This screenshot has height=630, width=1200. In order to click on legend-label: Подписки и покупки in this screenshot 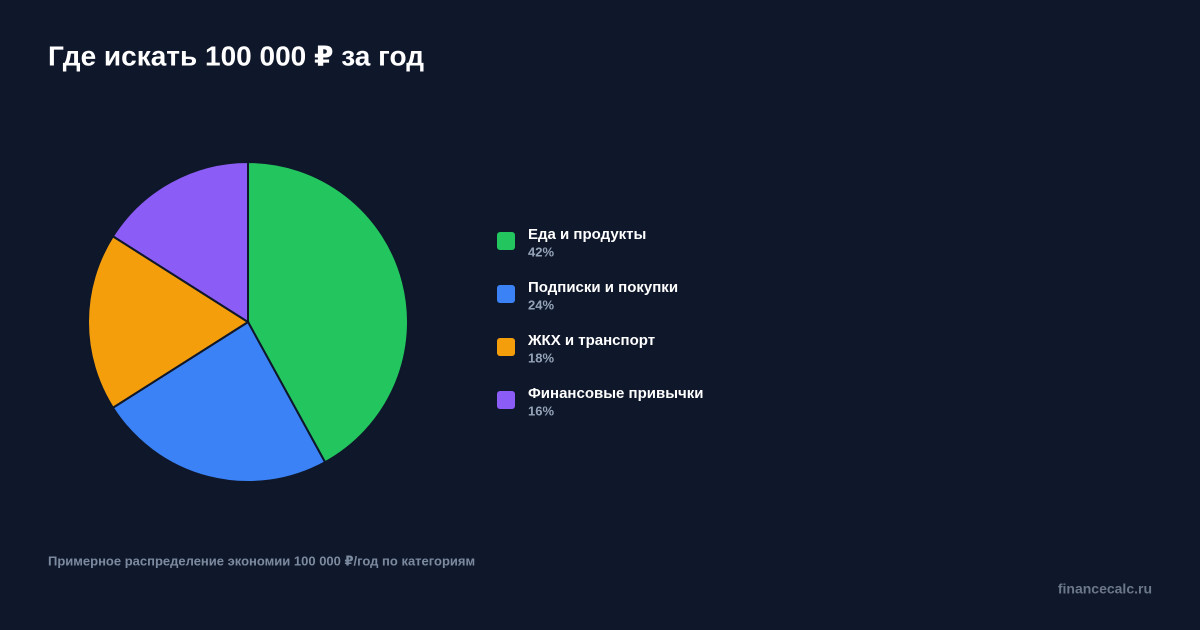, I will do `click(603, 287)`.